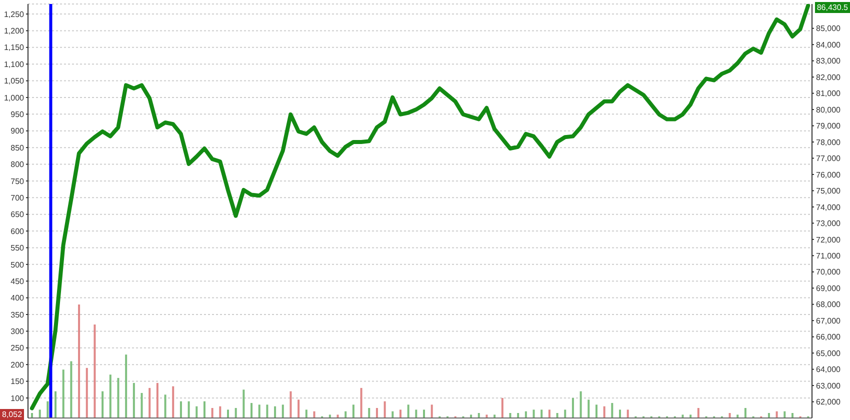 The image size is (850, 420). What do you see at coordinates (17, 215) in the screenshot?
I see `y-tick-label: 650` at bounding box center [17, 215].